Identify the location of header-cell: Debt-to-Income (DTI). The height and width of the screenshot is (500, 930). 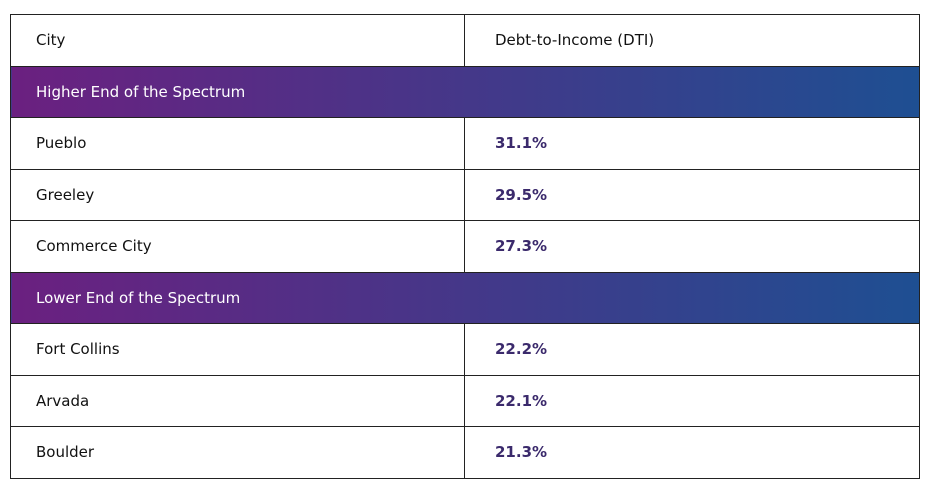
(692, 40).